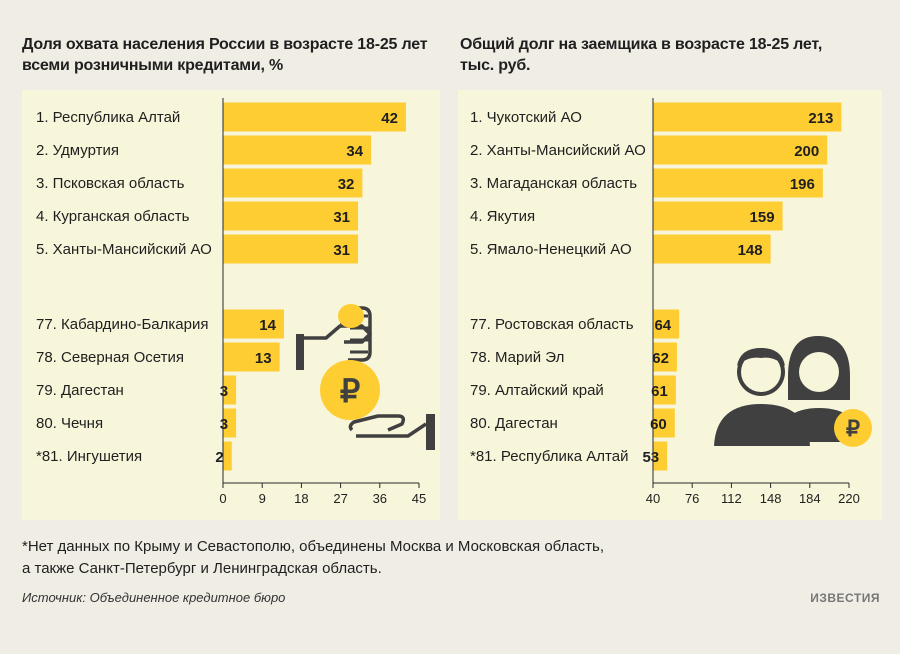 This screenshot has width=900, height=654. Describe the element at coordinates (69, 423) in the screenshot. I see `category-label-9: 80. Чечня` at that location.